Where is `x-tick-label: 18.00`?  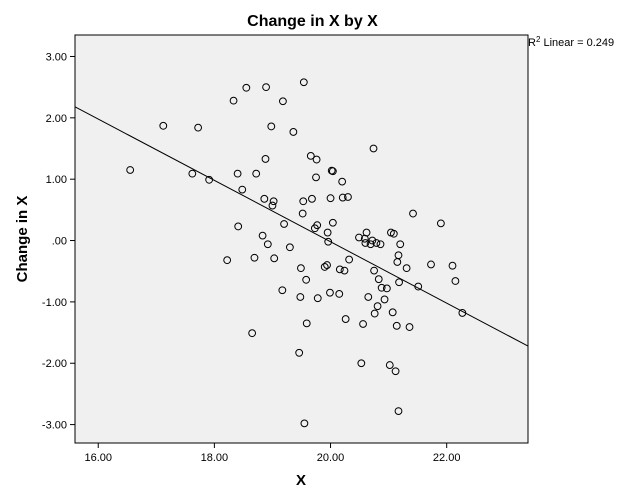 x-tick-label: 18.00 is located at coordinates (215, 458).